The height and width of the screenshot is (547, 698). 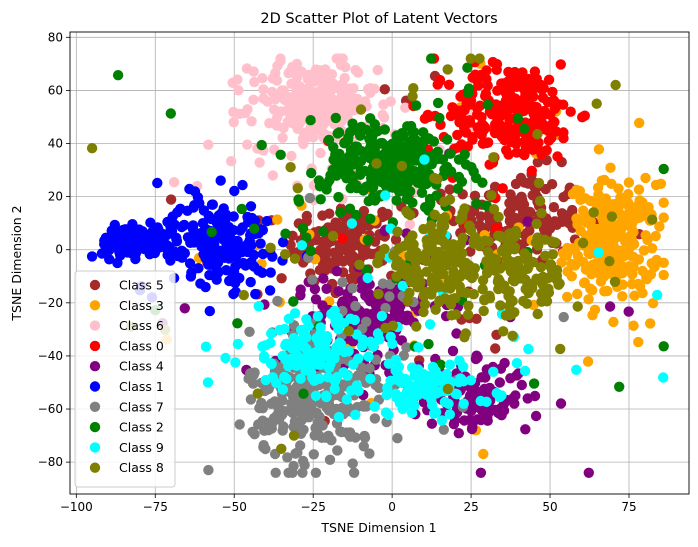 What do you see at coordinates (95, 406) in the screenshot?
I see `legend-marker` at bounding box center [95, 406].